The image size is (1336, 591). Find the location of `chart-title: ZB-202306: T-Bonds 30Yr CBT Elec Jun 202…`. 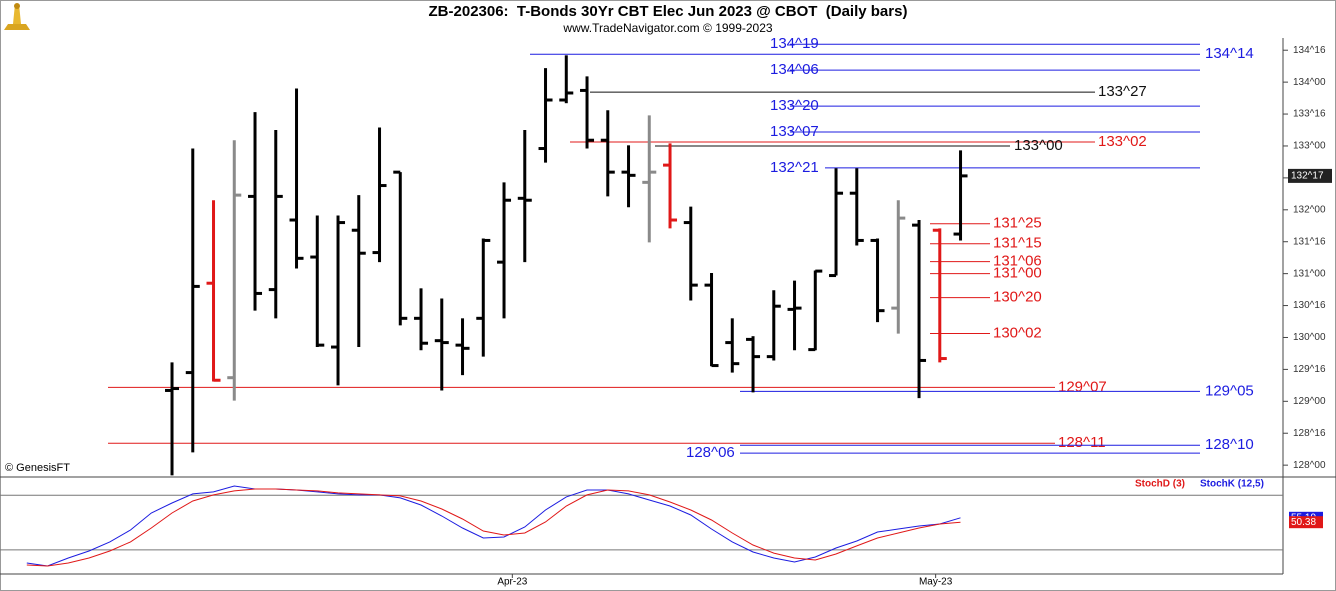

chart-title: ZB-202306: T-Bonds 30Yr CBT Elec Jun 202… is located at coordinates (668, 11).